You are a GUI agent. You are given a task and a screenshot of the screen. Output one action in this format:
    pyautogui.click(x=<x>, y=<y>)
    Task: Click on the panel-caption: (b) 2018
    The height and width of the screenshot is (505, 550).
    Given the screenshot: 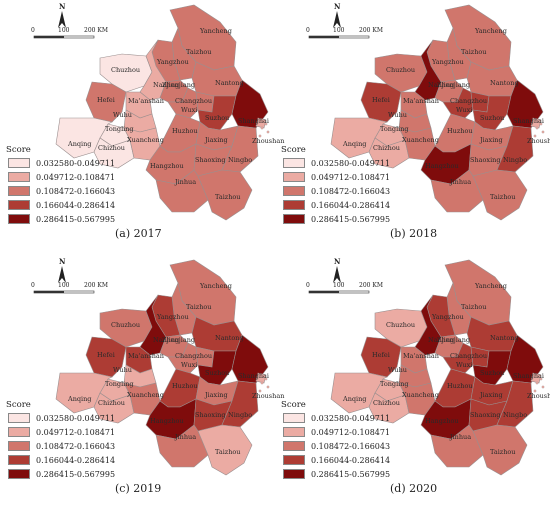 What is the action you would take?
    pyautogui.click(x=414, y=233)
    